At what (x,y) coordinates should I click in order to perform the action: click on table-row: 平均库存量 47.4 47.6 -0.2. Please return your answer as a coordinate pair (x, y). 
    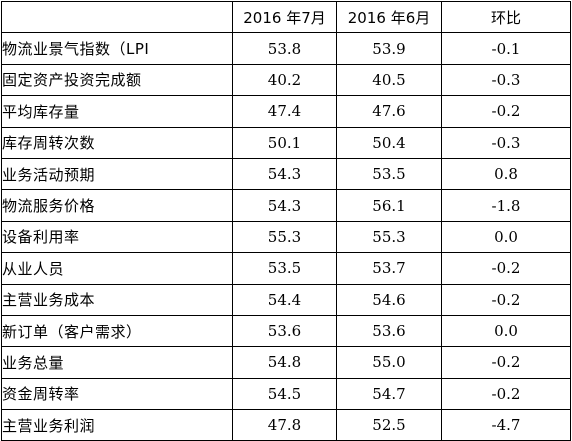
    Looking at the image, I should click on (286, 111).